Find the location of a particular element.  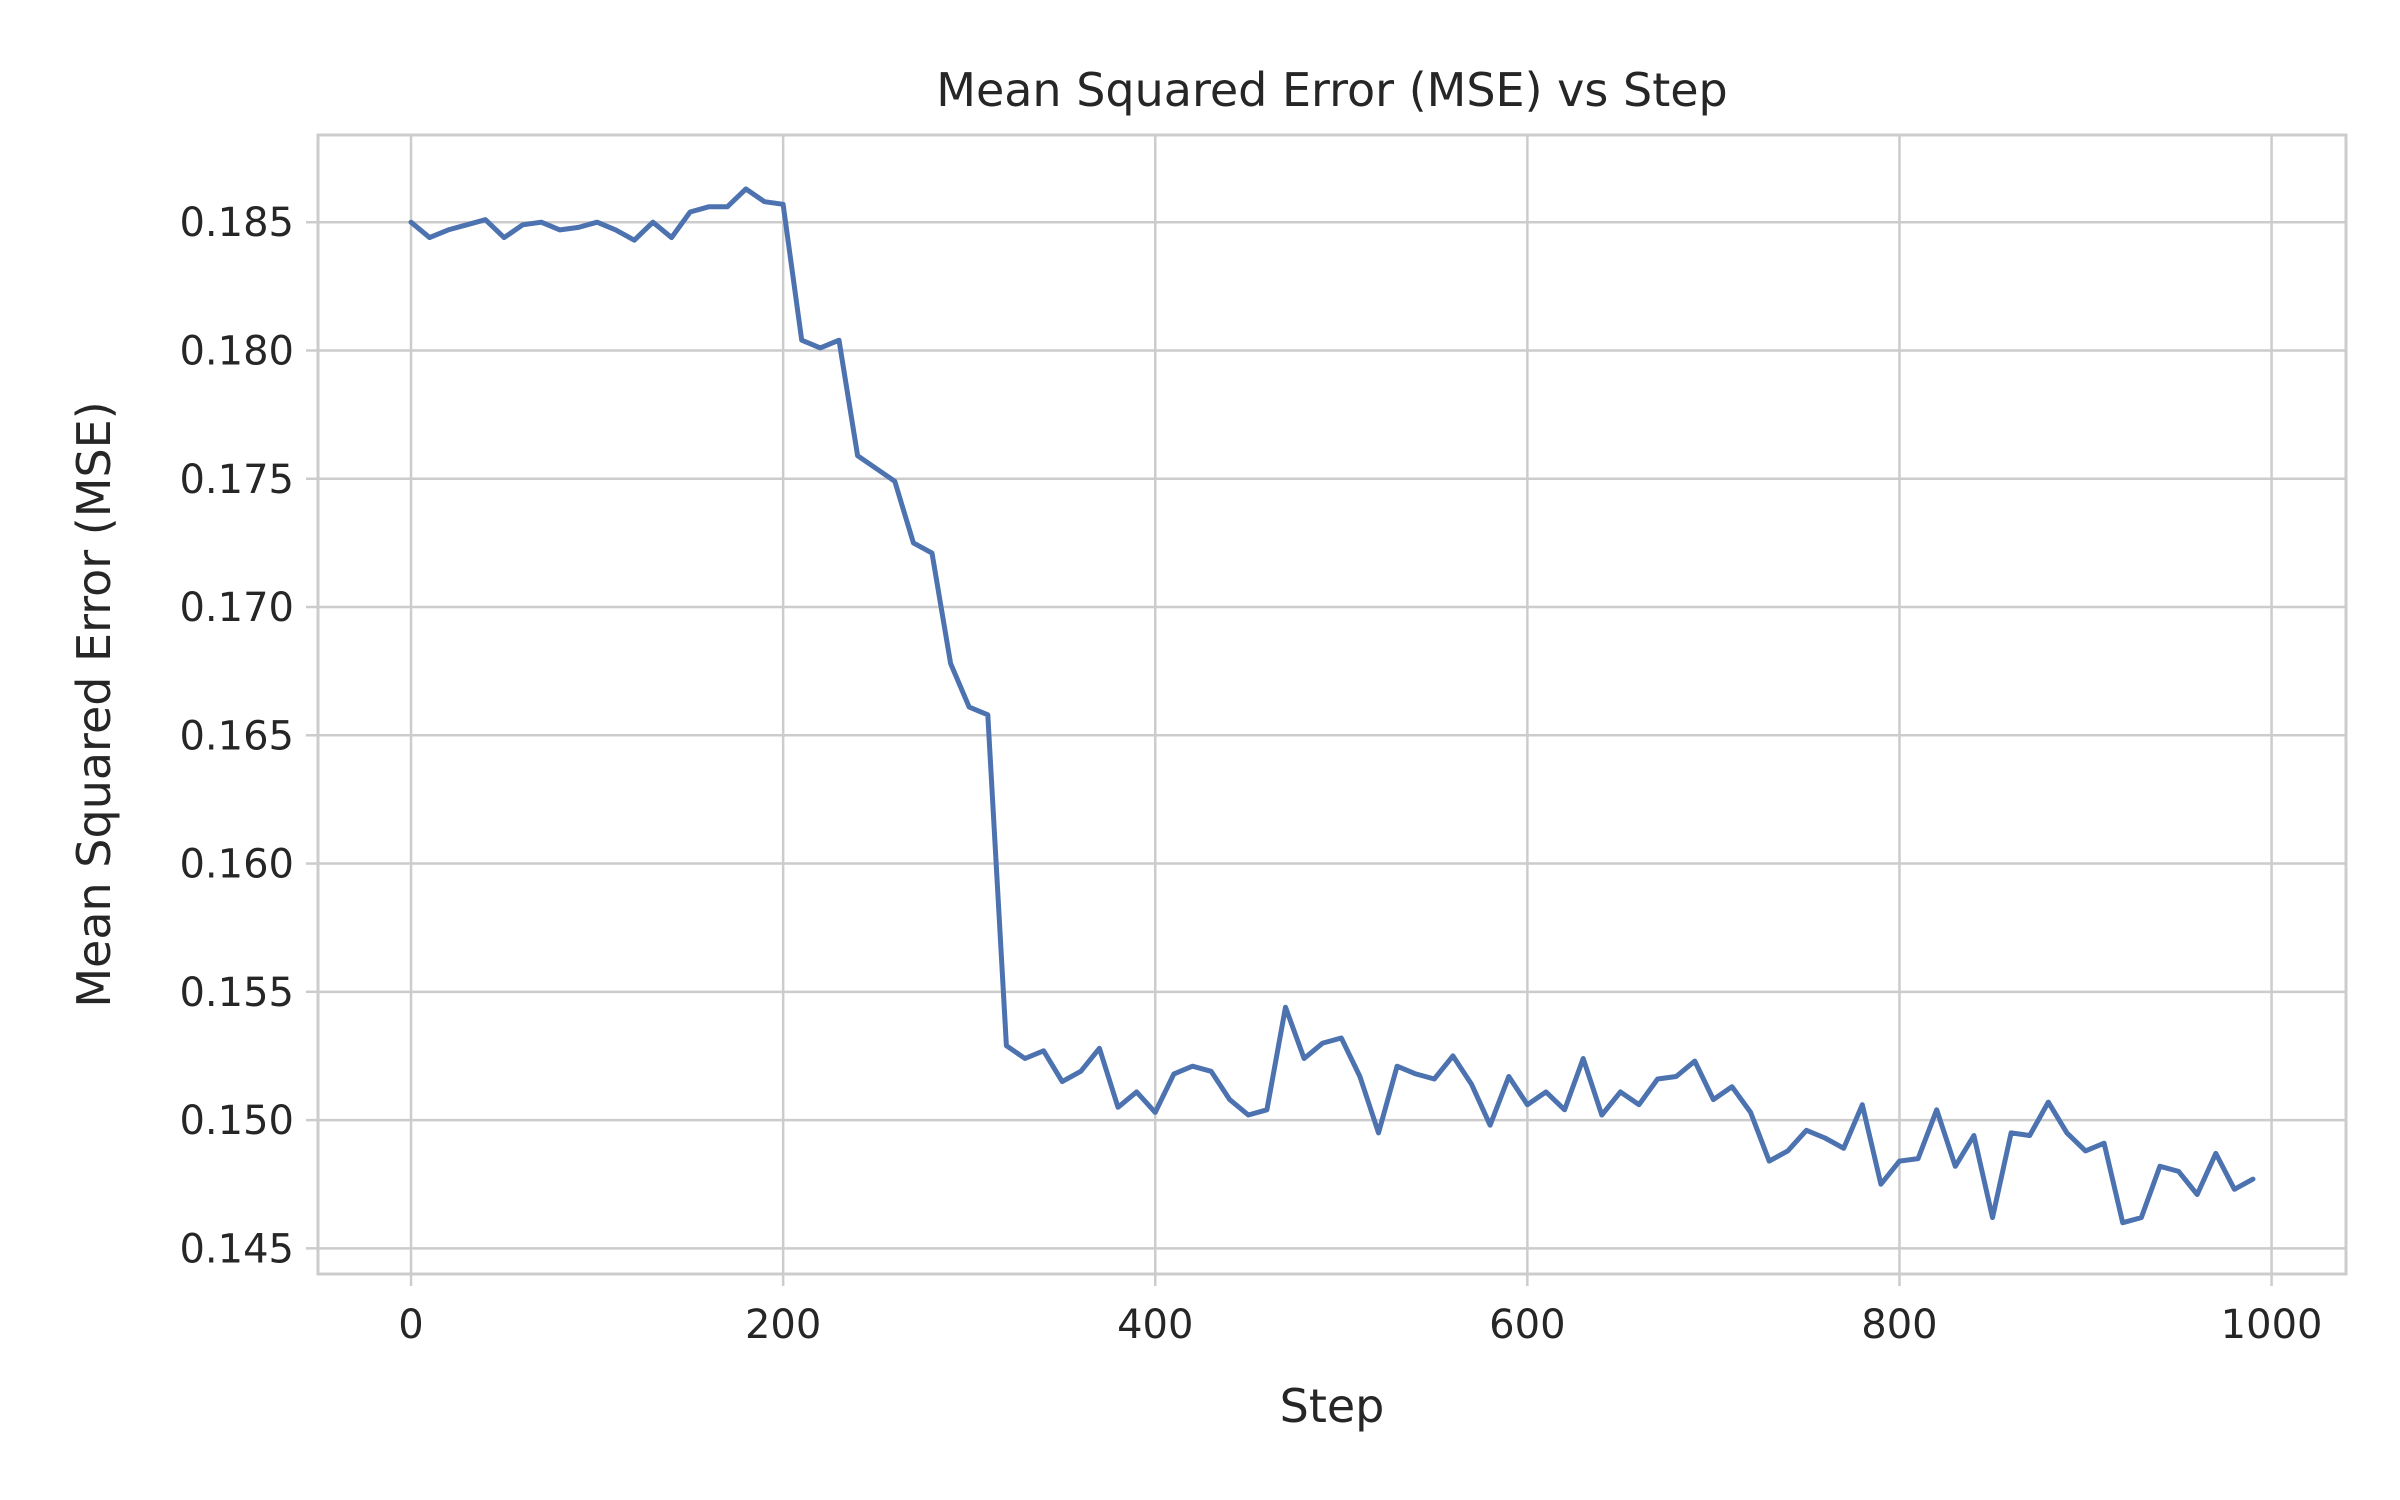

y-tick-label: 0.160 is located at coordinates (236, 865).